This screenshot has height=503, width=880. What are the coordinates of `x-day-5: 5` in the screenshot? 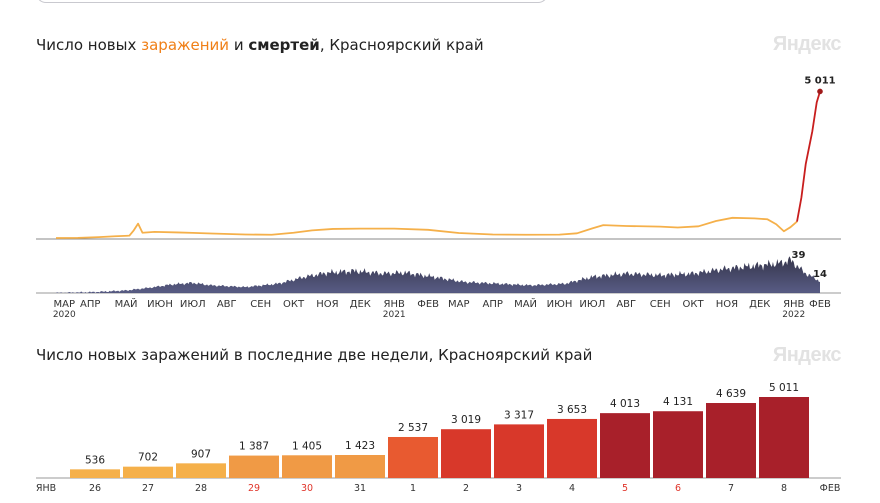 It's located at (625, 488).